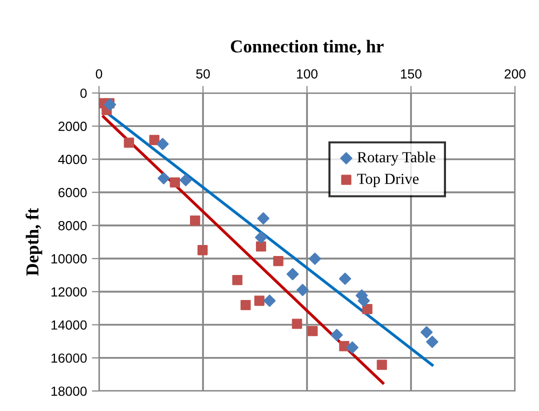  Describe the element at coordinates (69, 358) in the screenshot. I see `y-tick-label: 16000` at that location.